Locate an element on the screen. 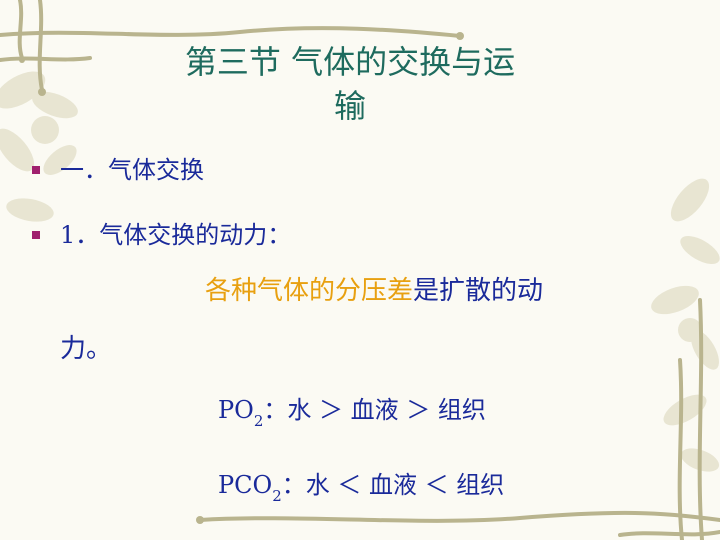  bullet-text: 一．气体交换 is located at coordinates (132, 170).